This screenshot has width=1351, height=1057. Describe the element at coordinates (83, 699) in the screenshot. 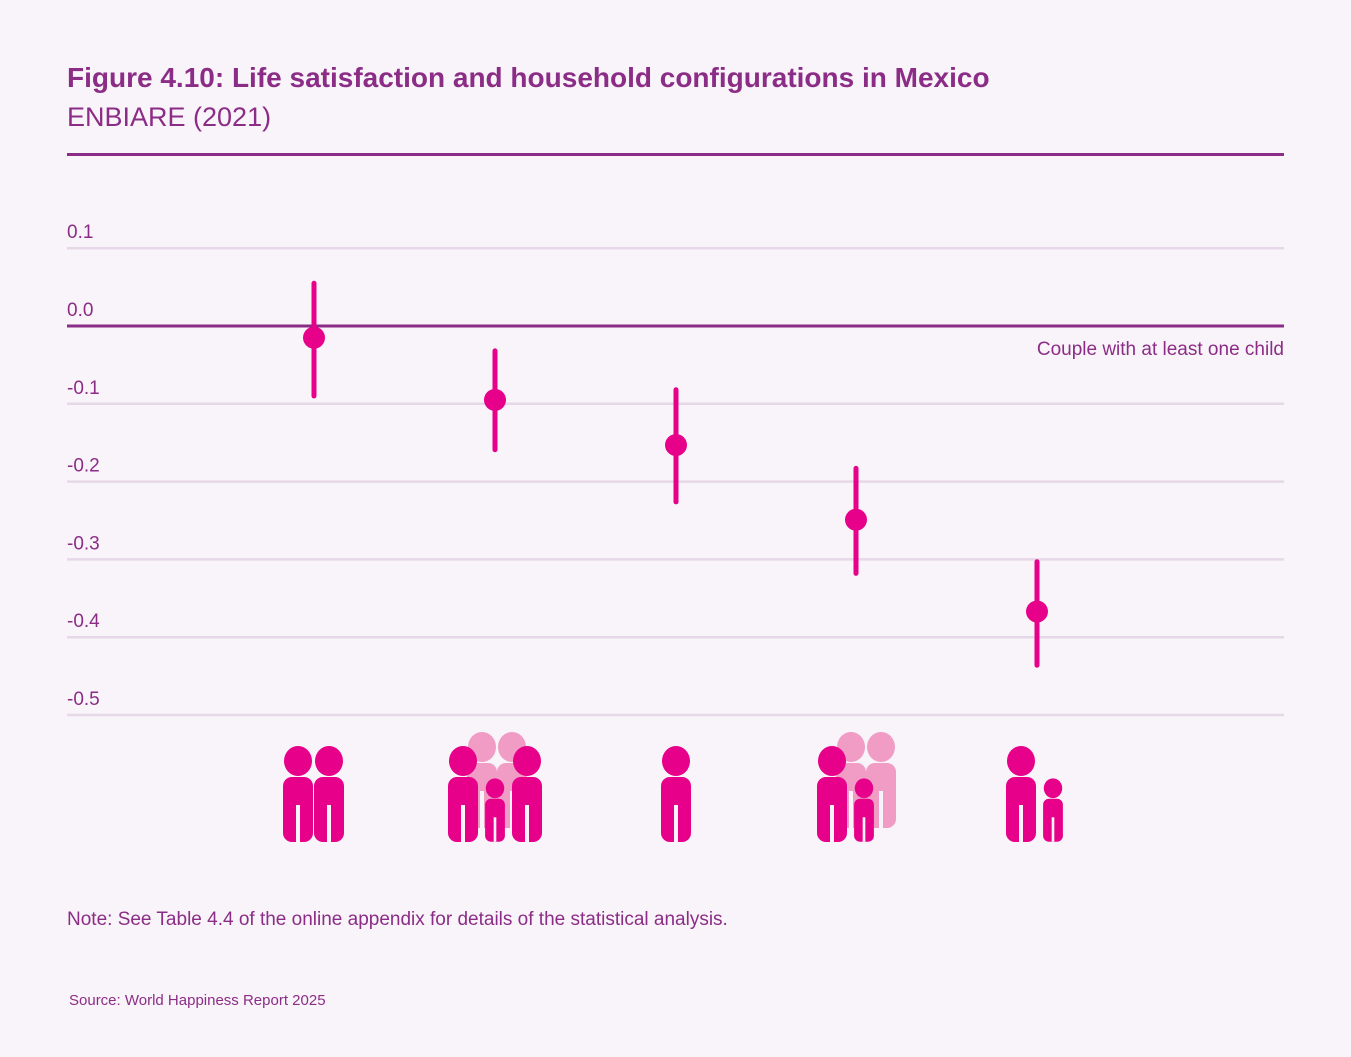

I see `y-tick-label: -0.5` at that location.